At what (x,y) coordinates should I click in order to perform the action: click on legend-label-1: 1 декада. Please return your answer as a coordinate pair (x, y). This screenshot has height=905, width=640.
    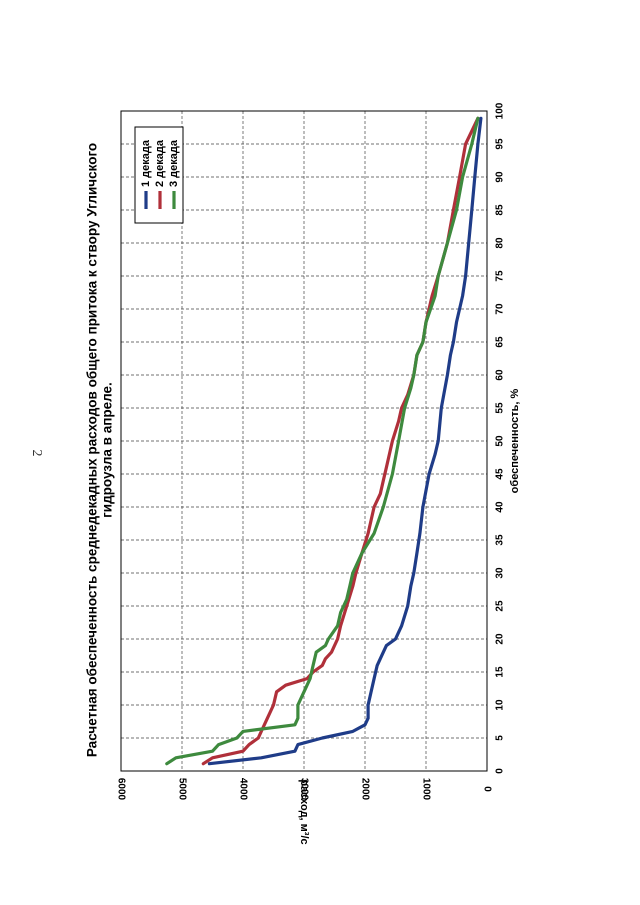
    Looking at the image, I should click on (146, 163).